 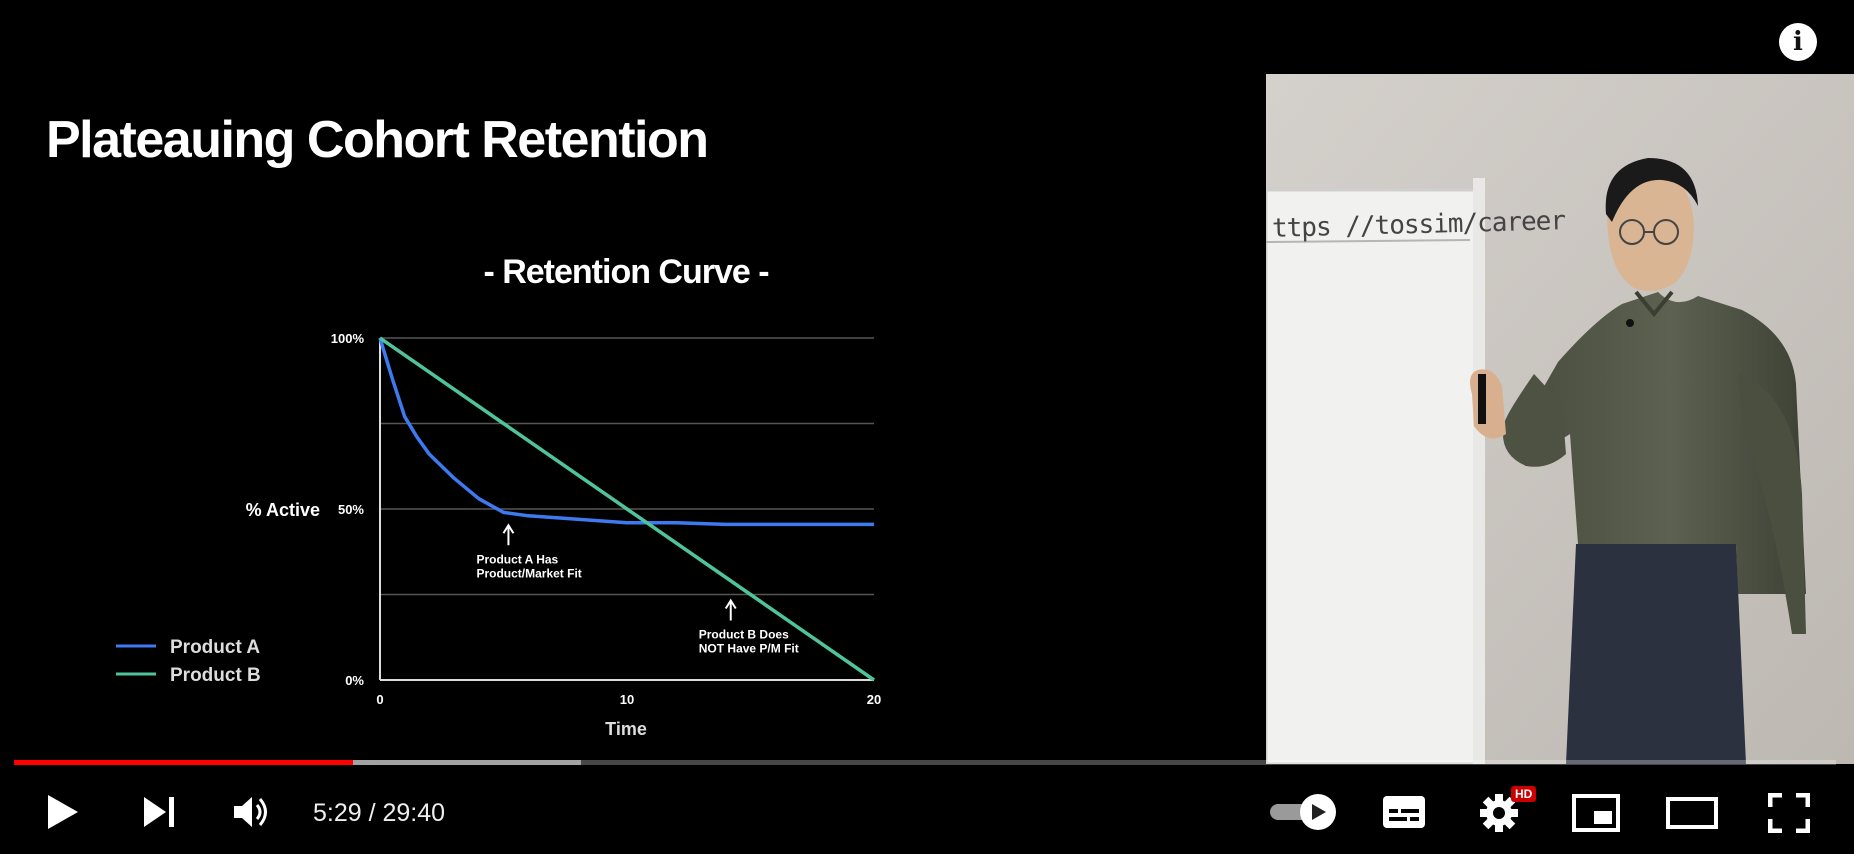 What do you see at coordinates (183, 762) in the screenshot?
I see `played-bar` at bounding box center [183, 762].